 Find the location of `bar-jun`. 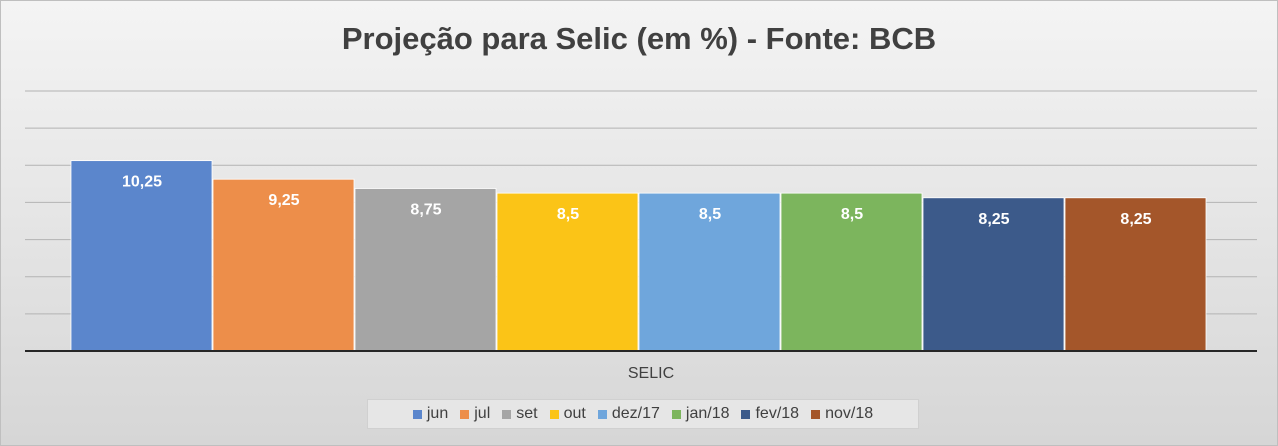

bar-jun is located at coordinates (141, 256).